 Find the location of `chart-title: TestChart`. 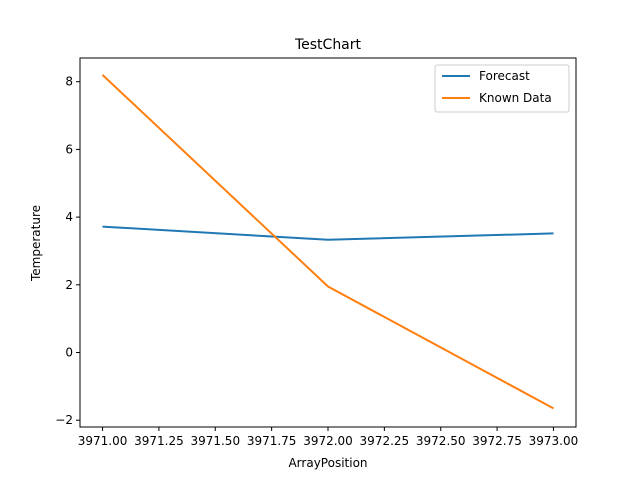

chart-title: TestChart is located at coordinates (328, 45).